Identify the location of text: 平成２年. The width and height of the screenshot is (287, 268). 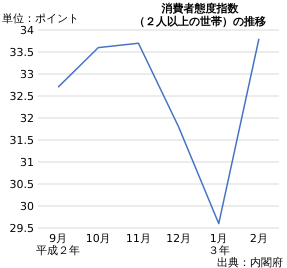
(58, 250).